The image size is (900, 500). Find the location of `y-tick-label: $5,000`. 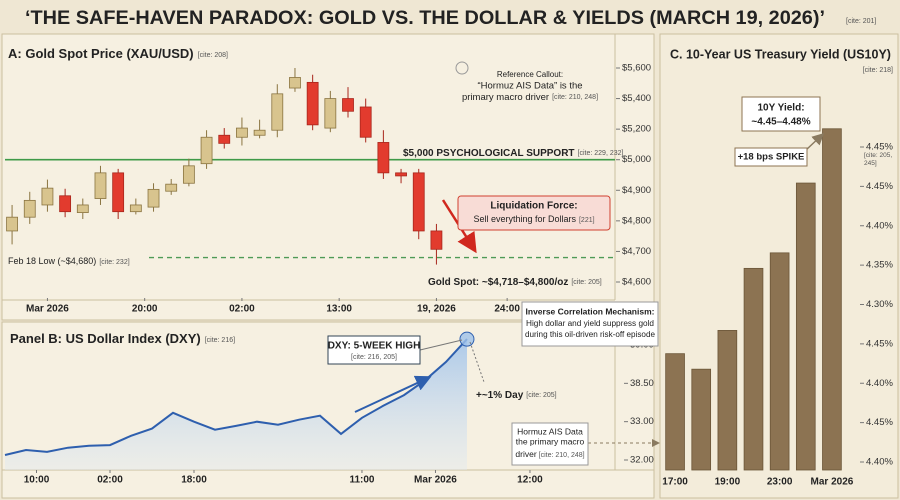

y-tick-label: $5,000 is located at coordinates (636, 159).